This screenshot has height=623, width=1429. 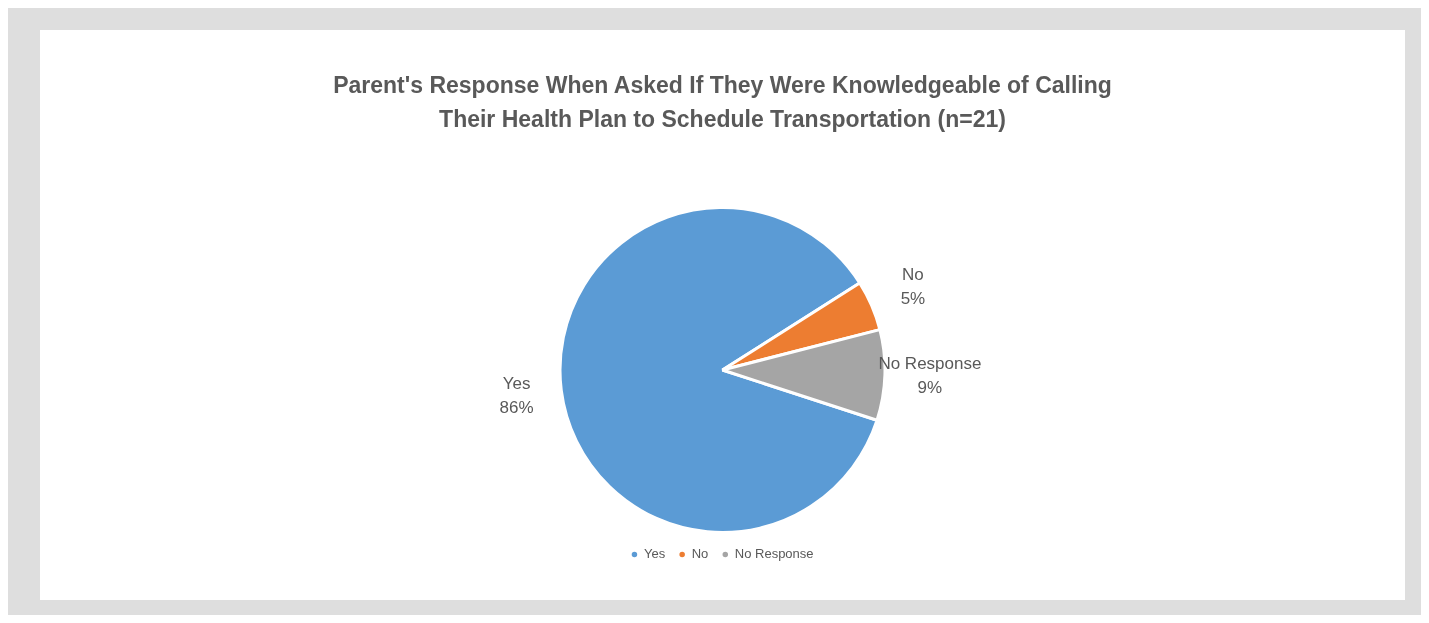 I want to click on legend-label: No, so click(x=700, y=554).